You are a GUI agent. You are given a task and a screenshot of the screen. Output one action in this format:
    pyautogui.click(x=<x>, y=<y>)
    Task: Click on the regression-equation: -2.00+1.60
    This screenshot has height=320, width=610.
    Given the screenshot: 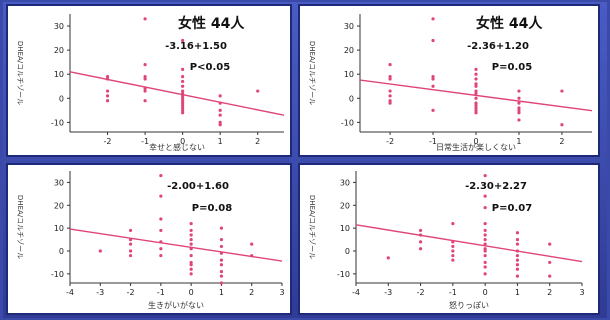 What is the action you would take?
    pyautogui.click(x=198, y=186)
    